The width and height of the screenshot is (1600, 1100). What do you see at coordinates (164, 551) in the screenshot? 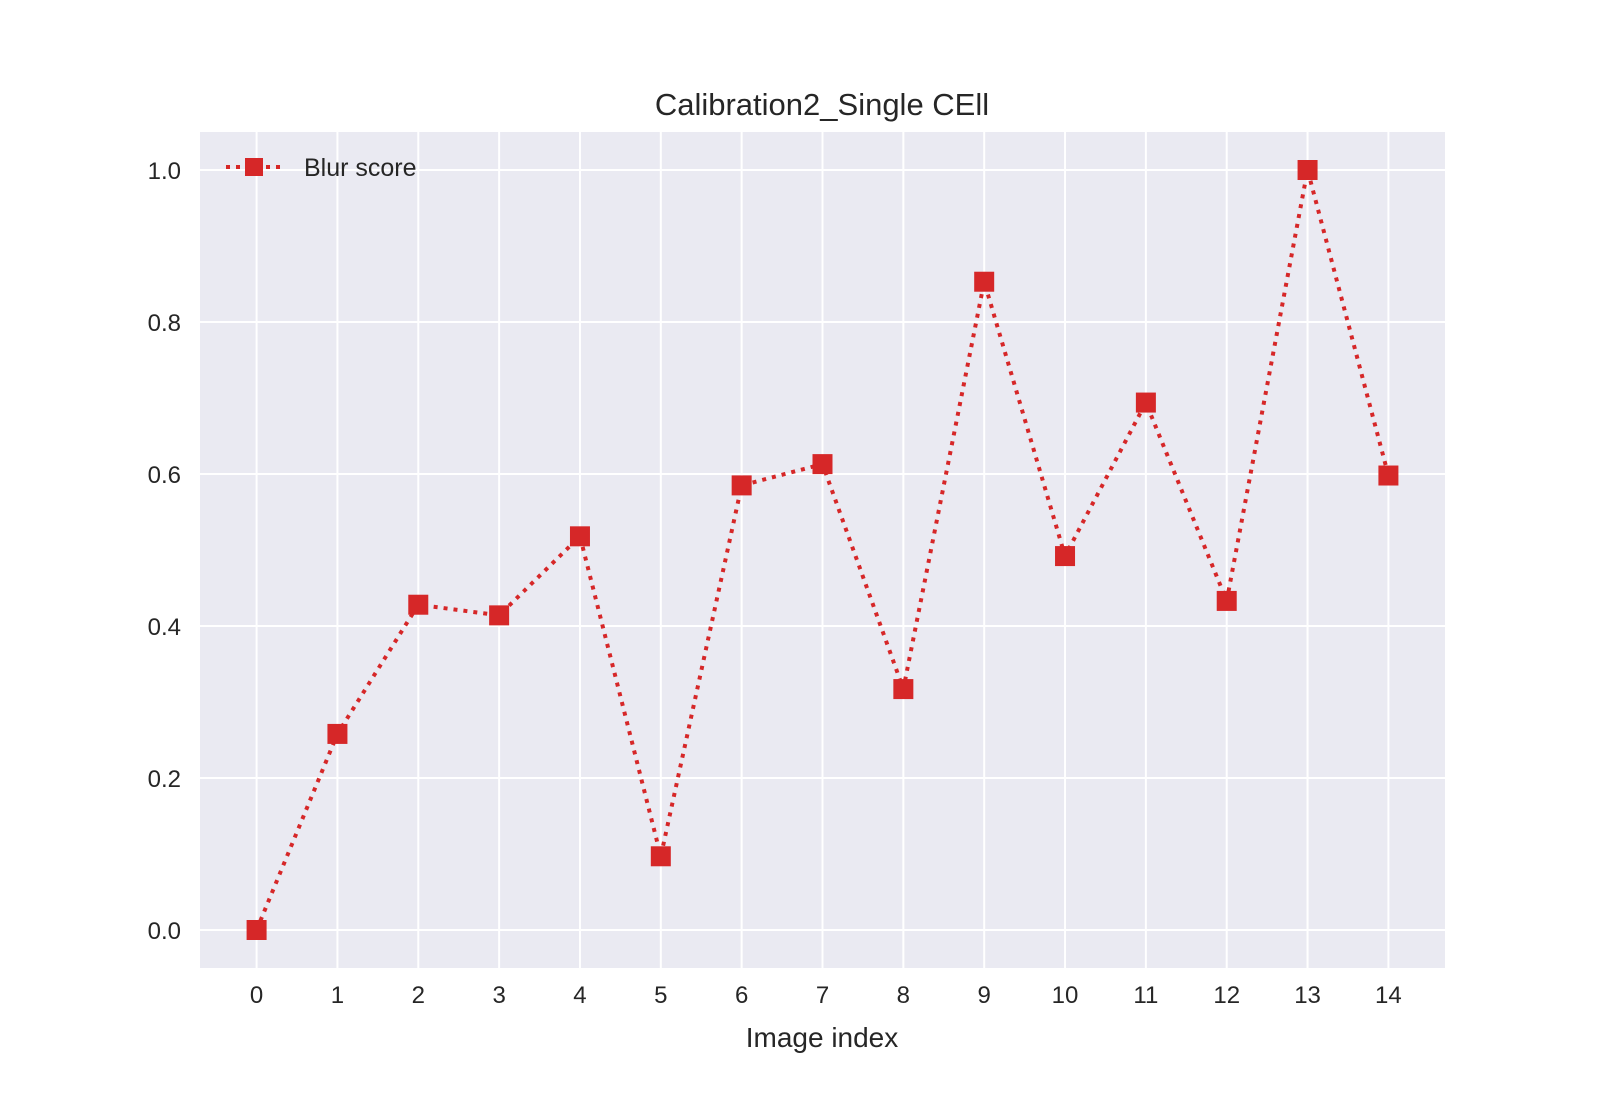
I see `y-tick-labels: 0.0 0.2 0.4 0.6 0.8 1.0` at bounding box center [164, 551].